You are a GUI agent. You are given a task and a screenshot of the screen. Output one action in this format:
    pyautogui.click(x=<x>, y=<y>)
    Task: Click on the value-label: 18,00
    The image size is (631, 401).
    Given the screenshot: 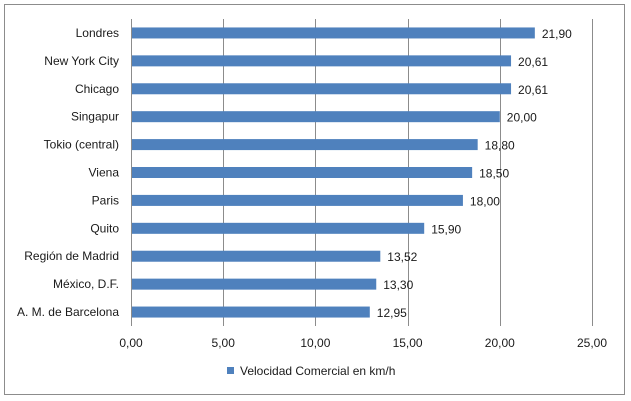 What is the action you would take?
    pyautogui.click(x=485, y=201)
    